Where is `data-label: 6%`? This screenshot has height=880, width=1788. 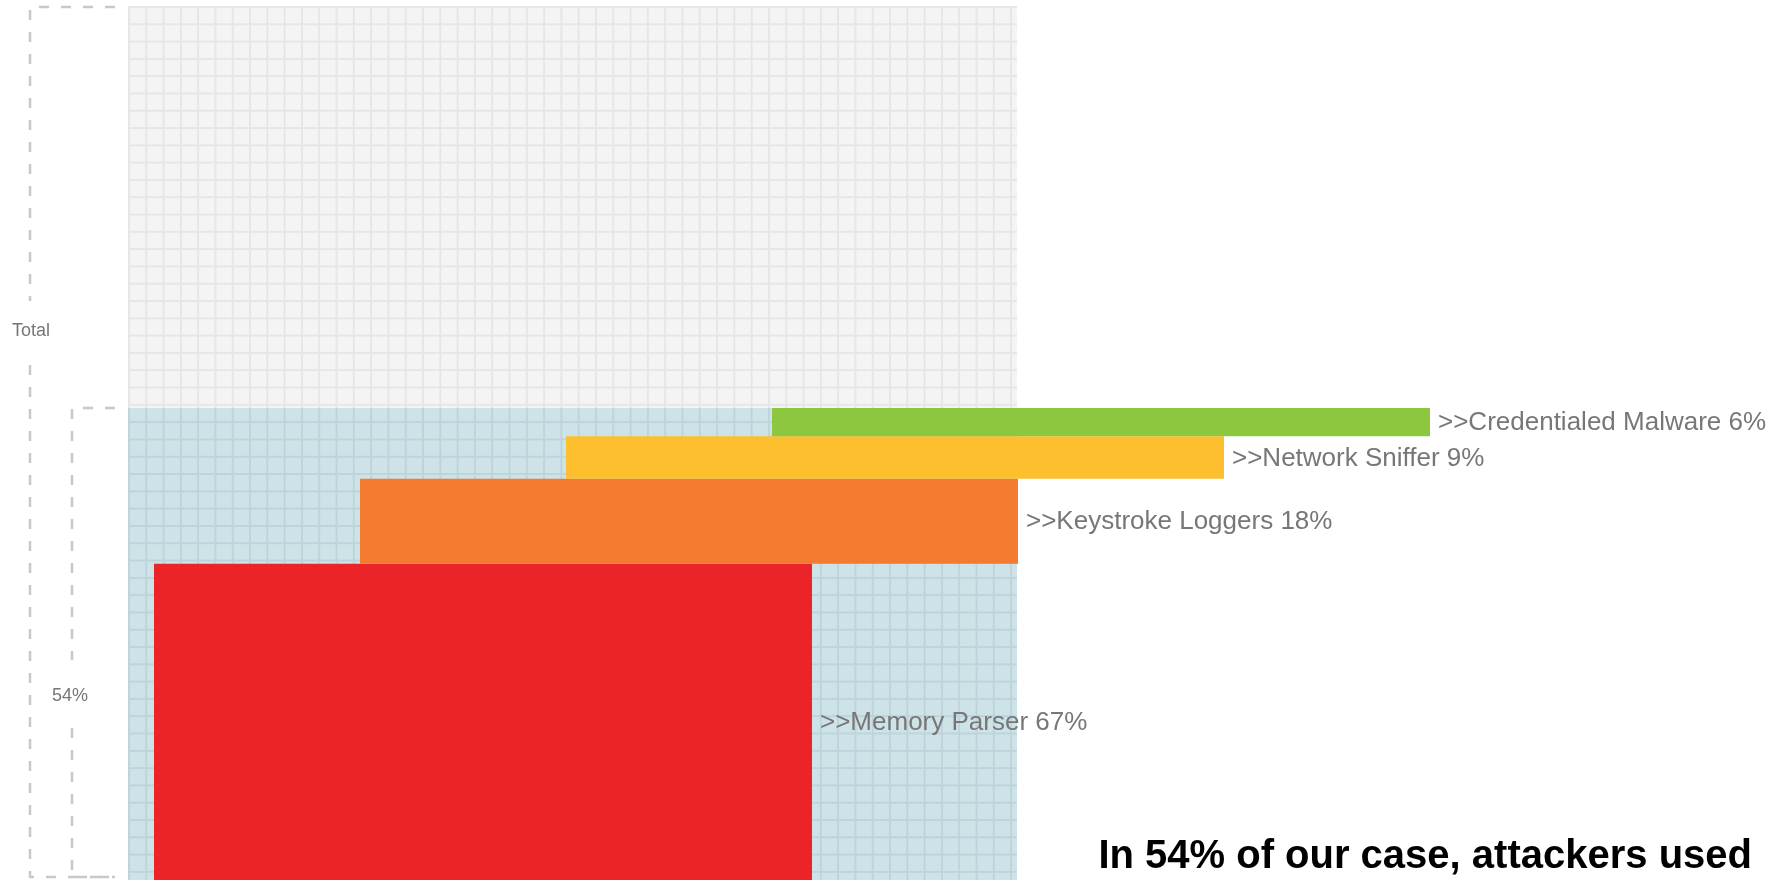
data-label: 6% is located at coordinates (1747, 421).